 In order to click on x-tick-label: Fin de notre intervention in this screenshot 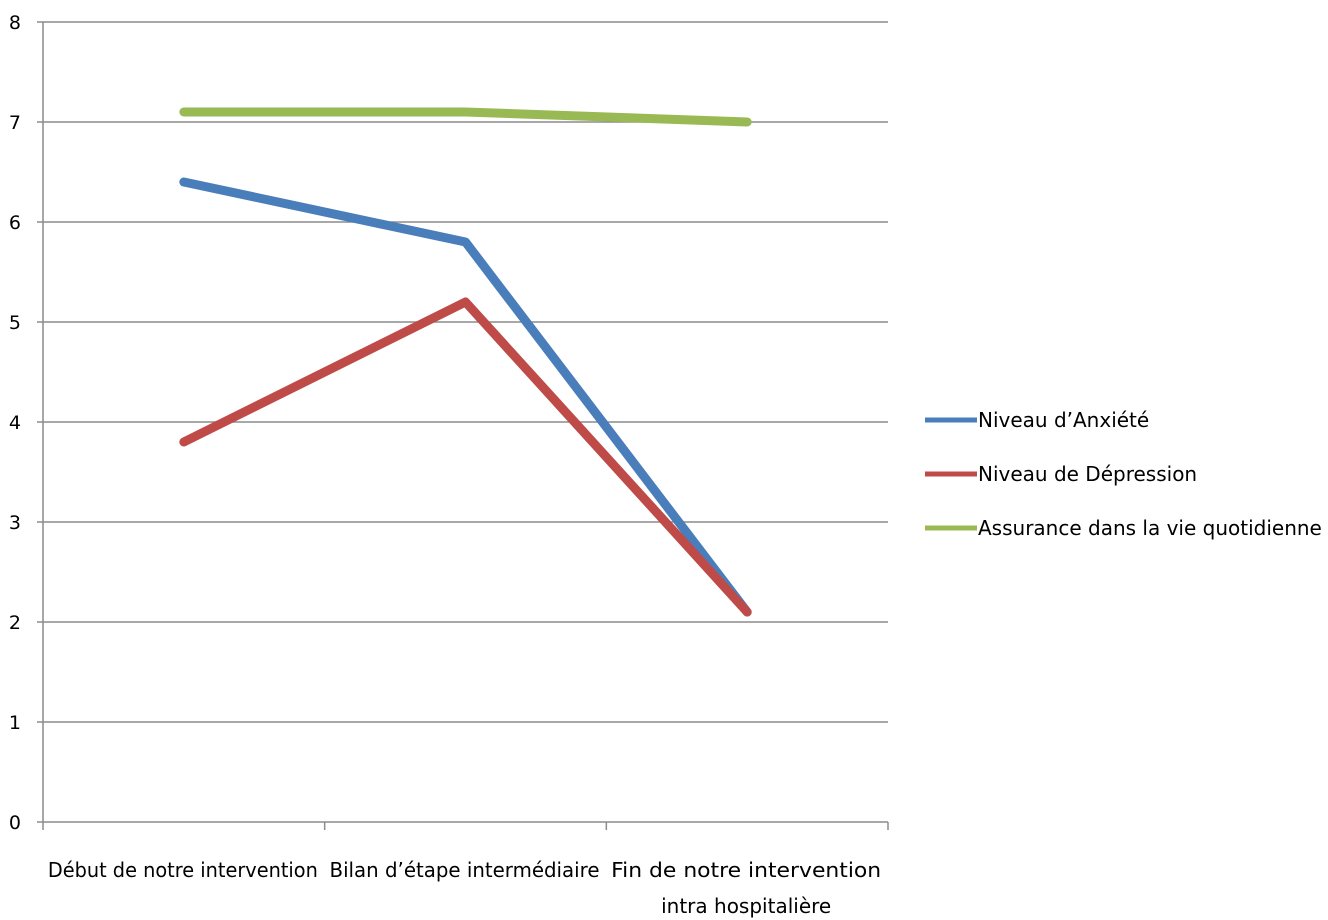, I will do `click(746, 870)`.